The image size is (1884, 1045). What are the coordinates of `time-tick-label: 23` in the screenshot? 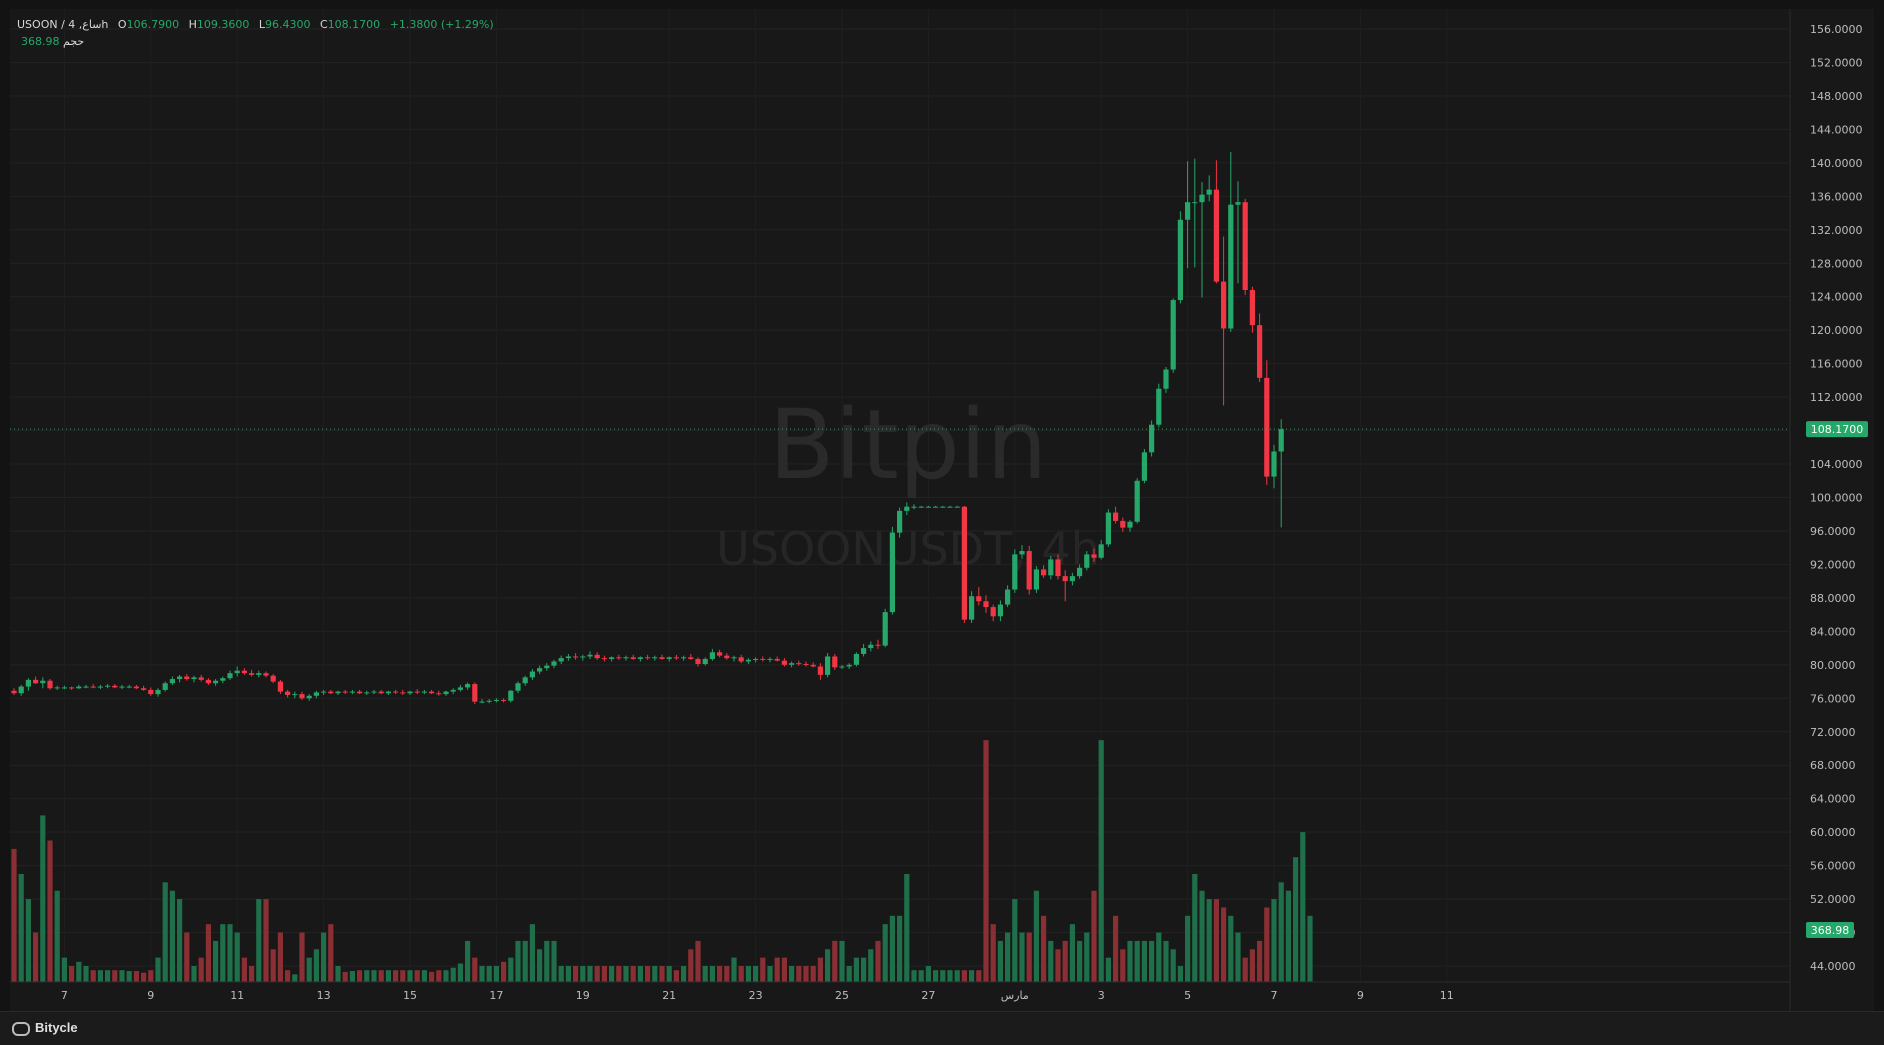 It's located at (756, 995).